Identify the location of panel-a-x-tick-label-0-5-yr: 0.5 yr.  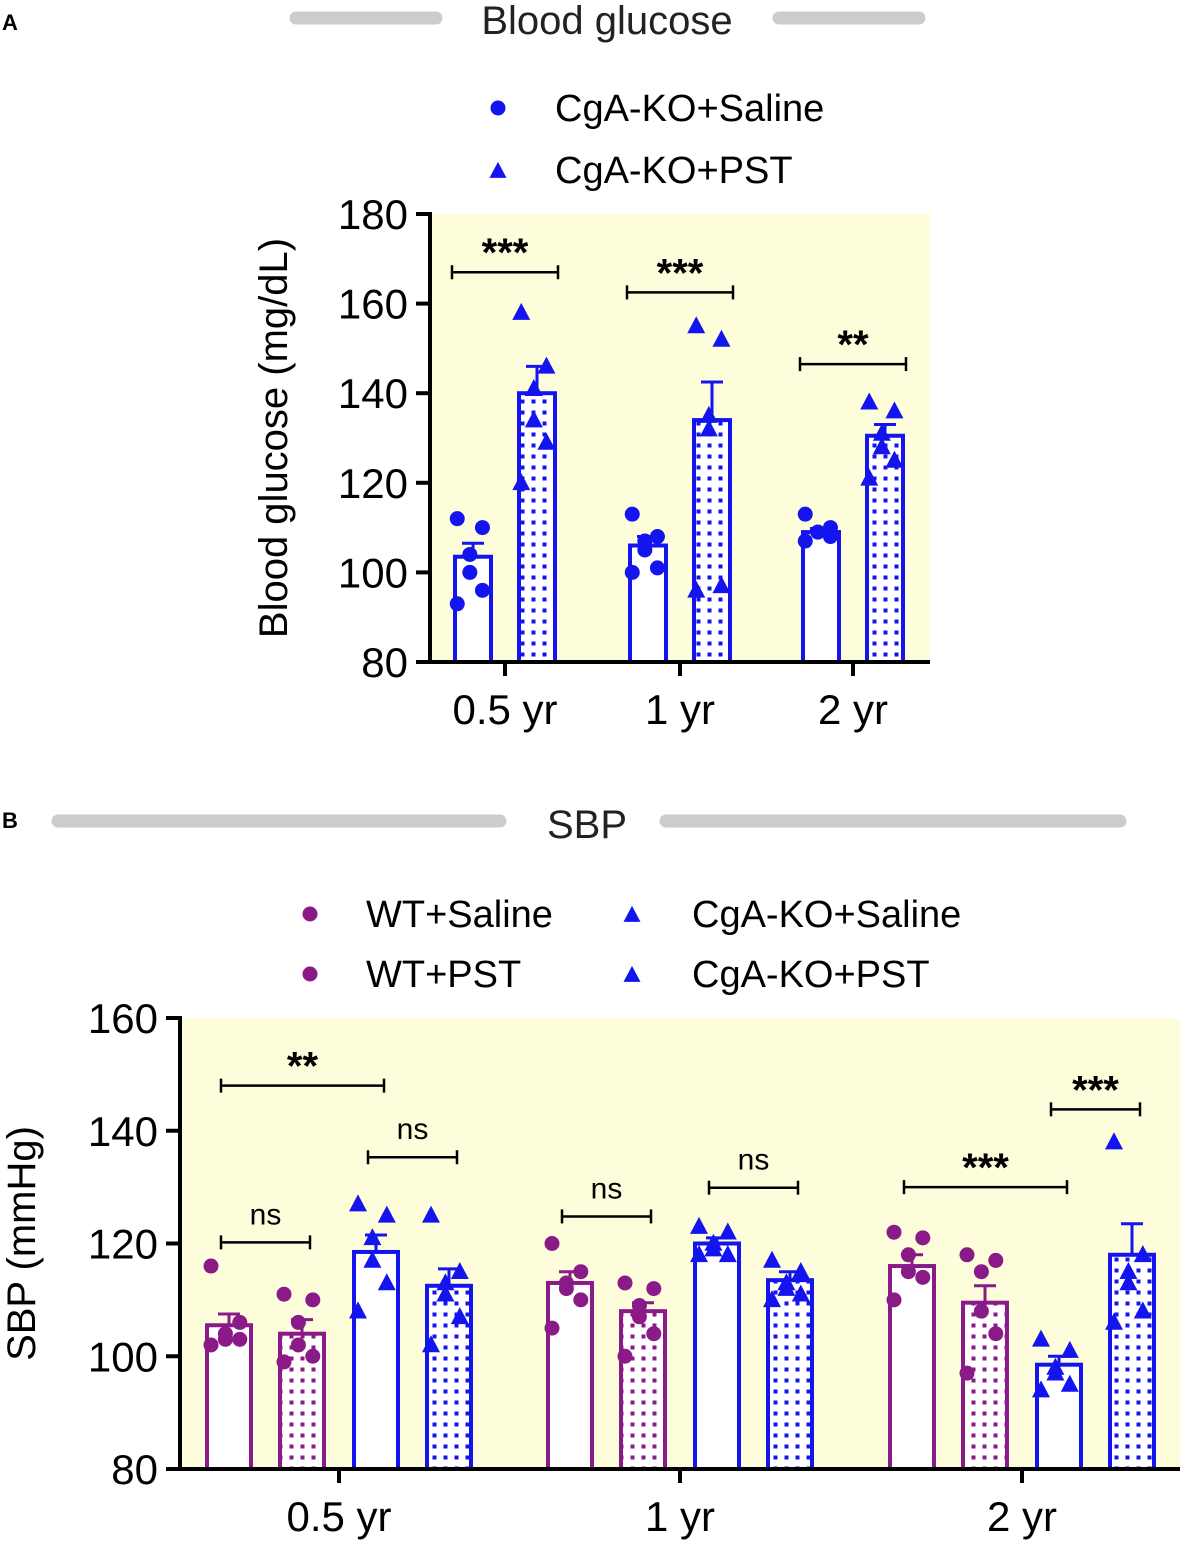
(504, 709).